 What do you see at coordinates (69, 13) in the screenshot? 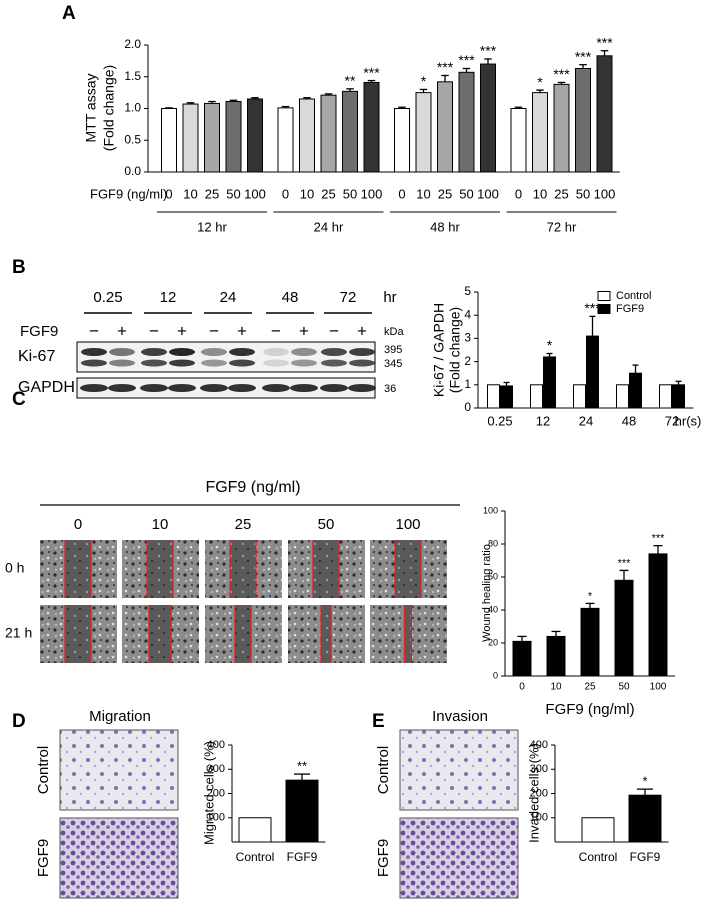
I see `panel-label: A` at bounding box center [69, 13].